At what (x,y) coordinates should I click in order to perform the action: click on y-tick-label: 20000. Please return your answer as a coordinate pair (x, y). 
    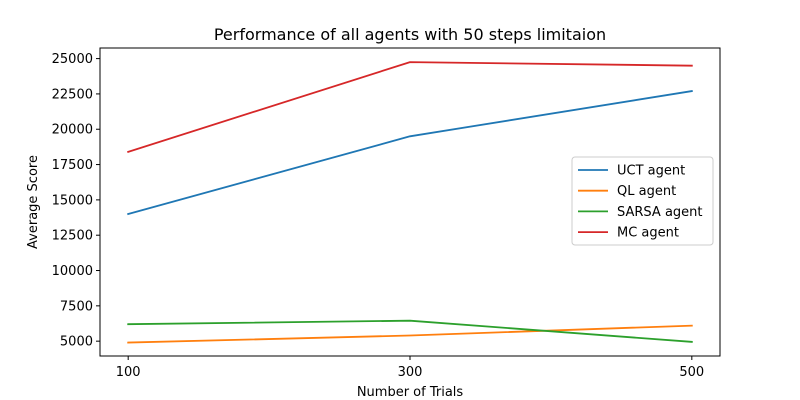
    Looking at the image, I should click on (72, 130).